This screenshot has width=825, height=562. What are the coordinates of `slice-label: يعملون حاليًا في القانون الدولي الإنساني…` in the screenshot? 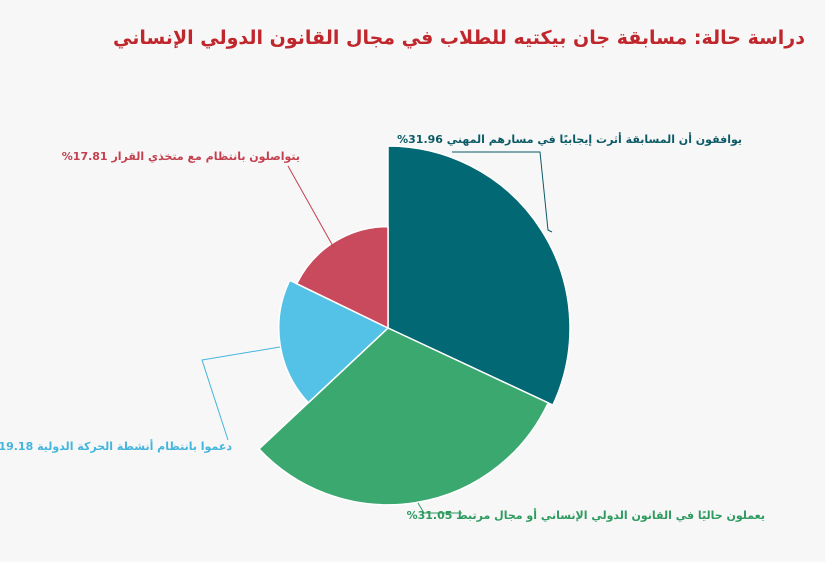 It's located at (586, 515).